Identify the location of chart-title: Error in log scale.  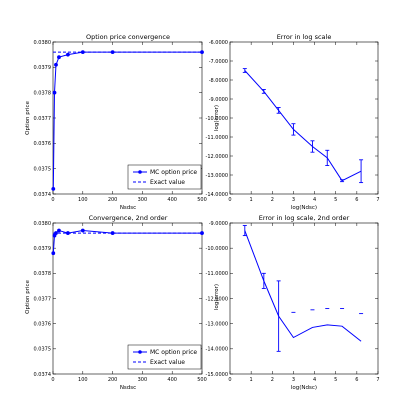
(304, 37).